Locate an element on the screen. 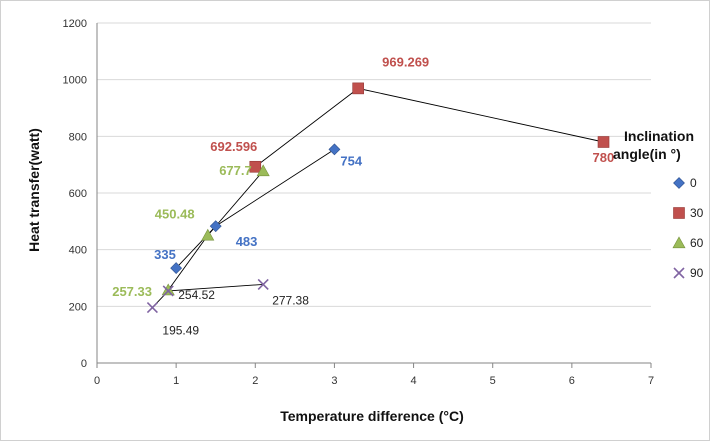  x-tick-label: 1 is located at coordinates (176, 381).